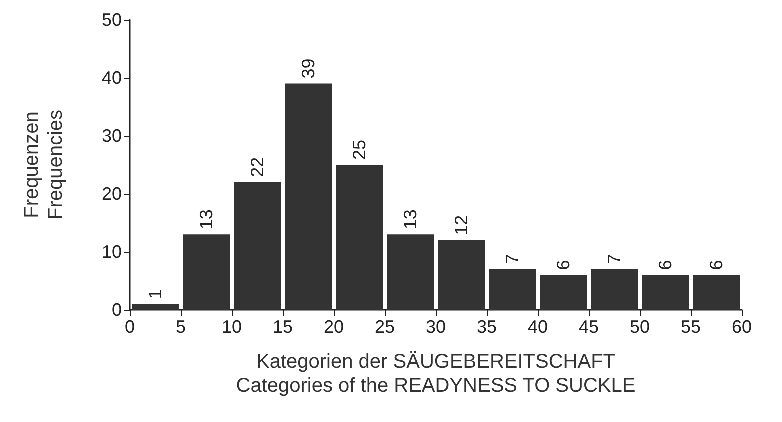 The height and width of the screenshot is (422, 782). Describe the element at coordinates (538, 327) in the screenshot. I see `x-tick-label: 40` at that location.